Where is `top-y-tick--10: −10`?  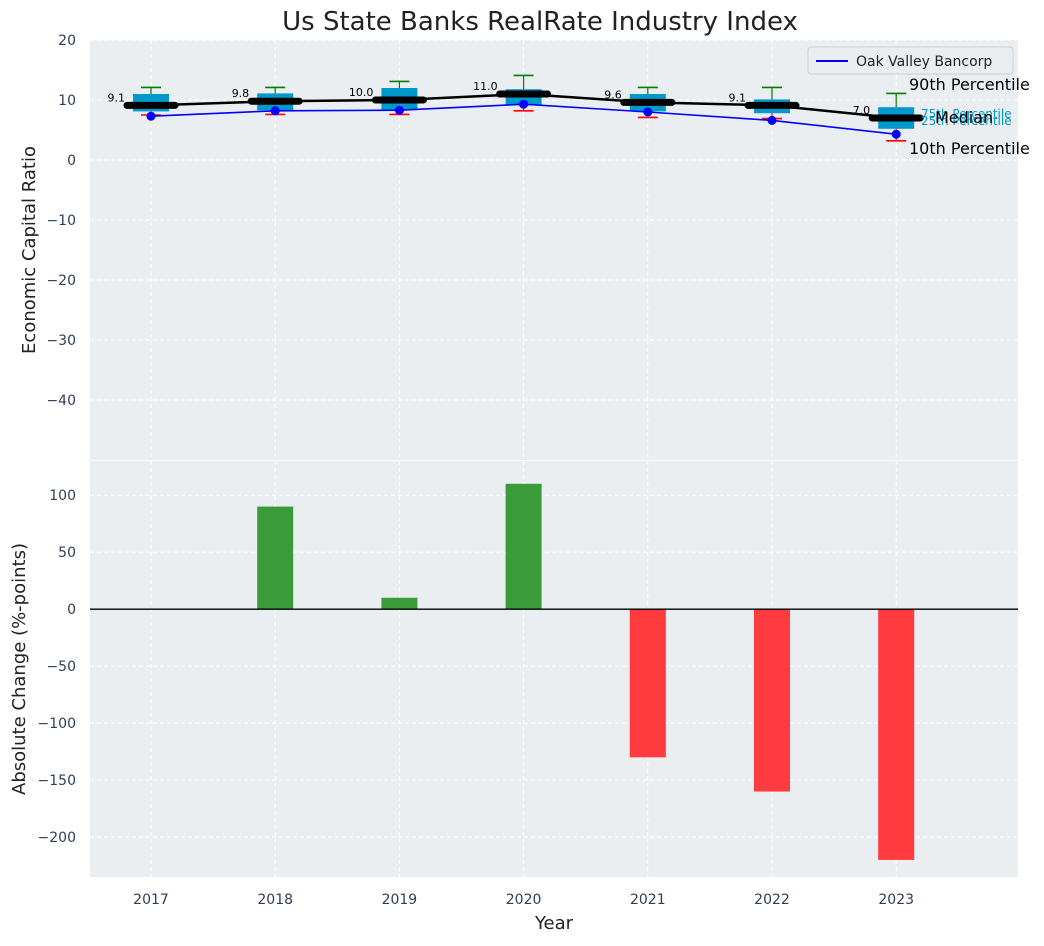
top-y-tick--10: −10 is located at coordinates (61, 221).